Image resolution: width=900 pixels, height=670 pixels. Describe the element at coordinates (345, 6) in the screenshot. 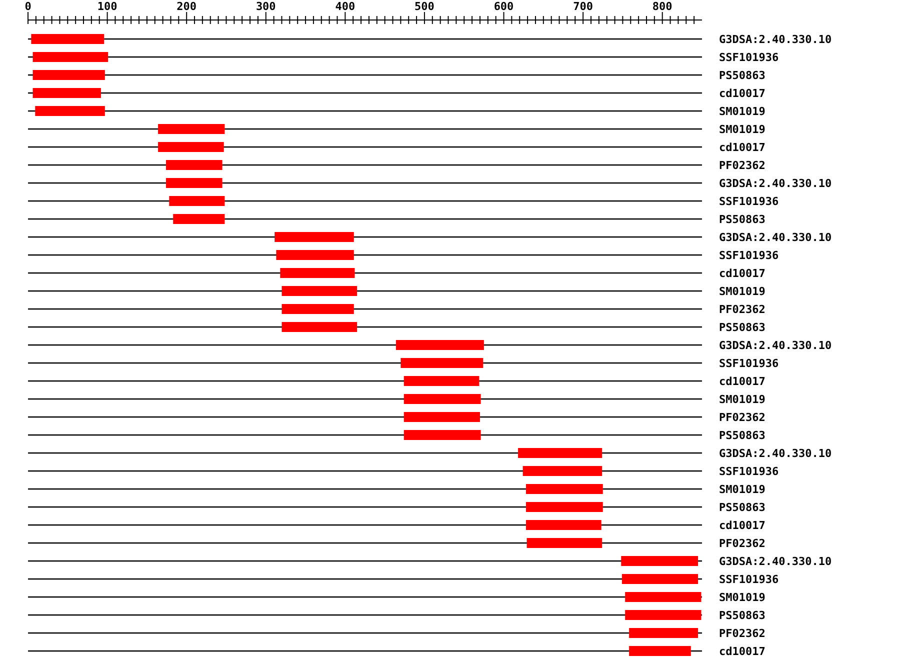

I see `x-tick-label: 400` at that location.